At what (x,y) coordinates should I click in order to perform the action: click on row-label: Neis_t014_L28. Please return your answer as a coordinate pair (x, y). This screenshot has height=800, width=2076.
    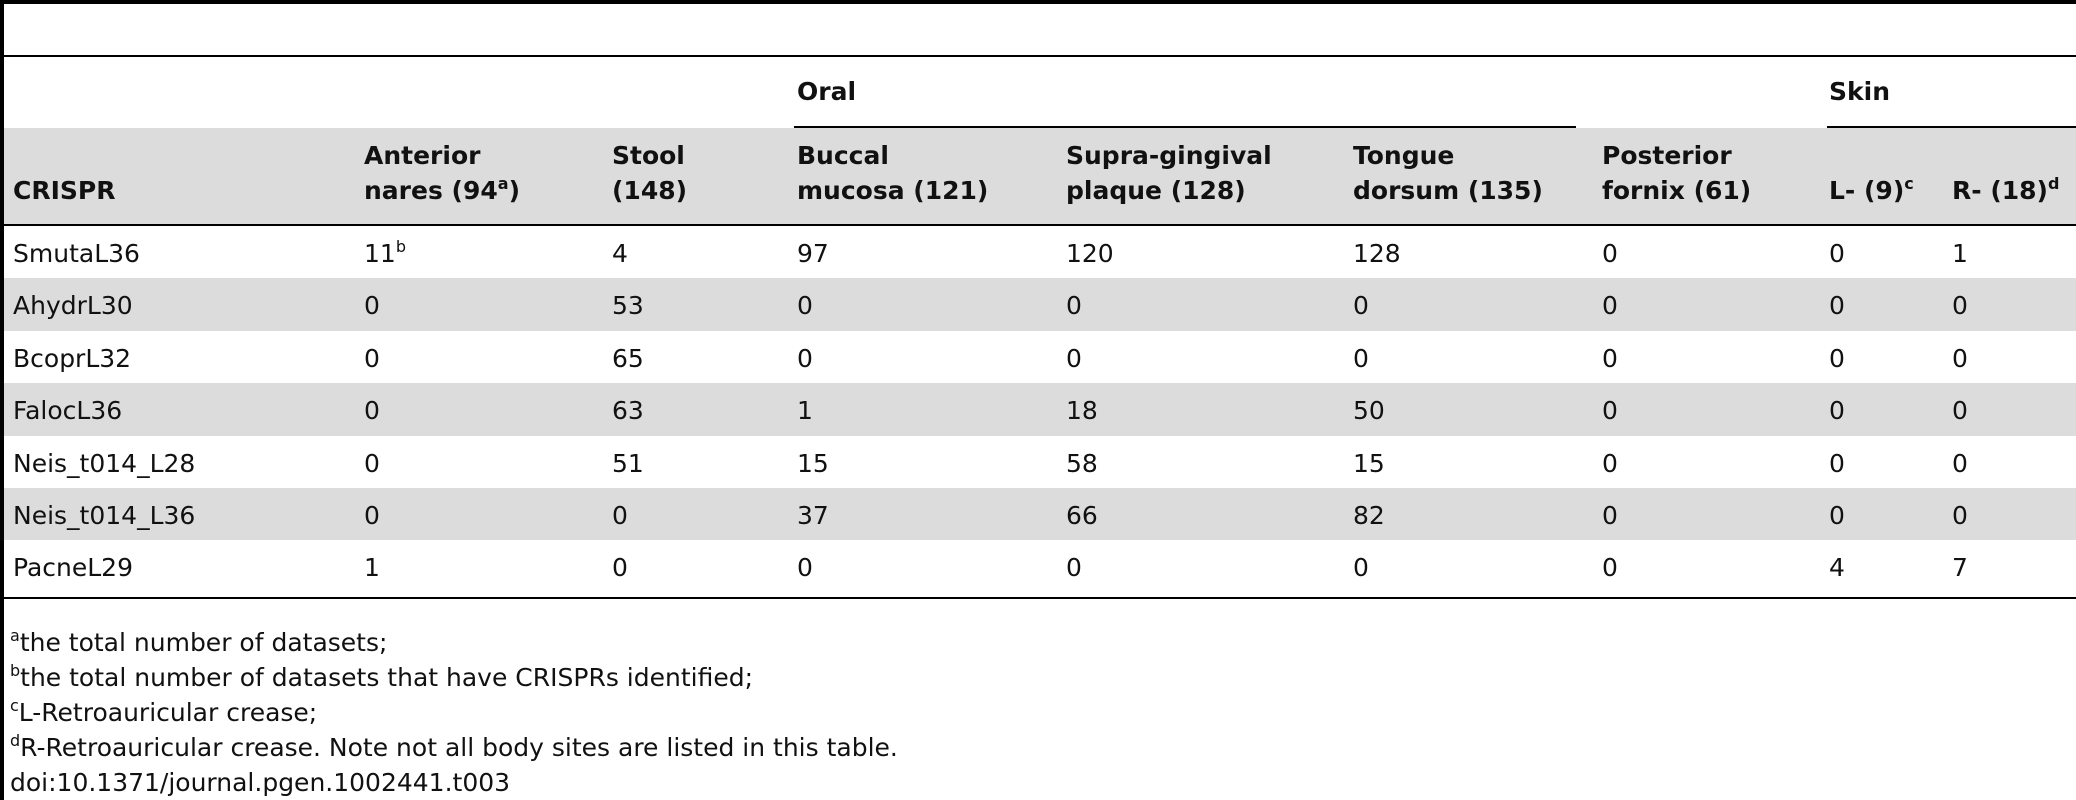
    Looking at the image, I should click on (104, 463).